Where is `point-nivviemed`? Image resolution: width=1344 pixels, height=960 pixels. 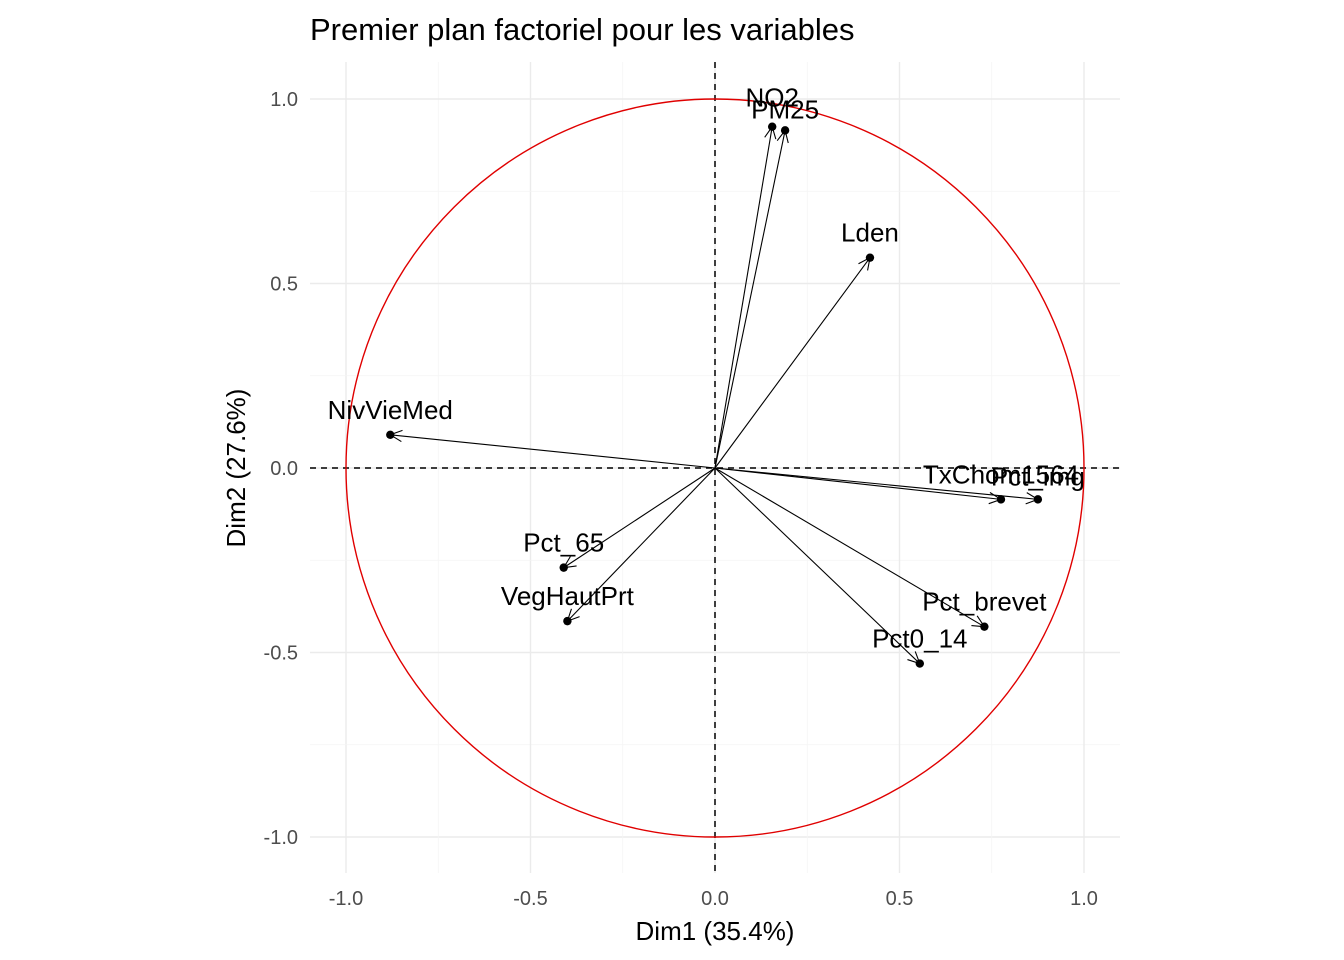
point-nivviemed is located at coordinates (390, 434).